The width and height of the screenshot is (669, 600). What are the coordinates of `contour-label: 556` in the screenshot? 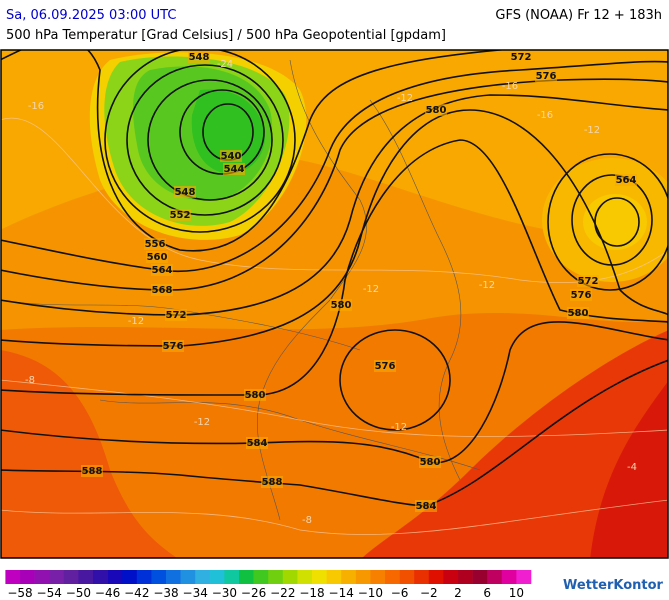 It's located at (155, 244).